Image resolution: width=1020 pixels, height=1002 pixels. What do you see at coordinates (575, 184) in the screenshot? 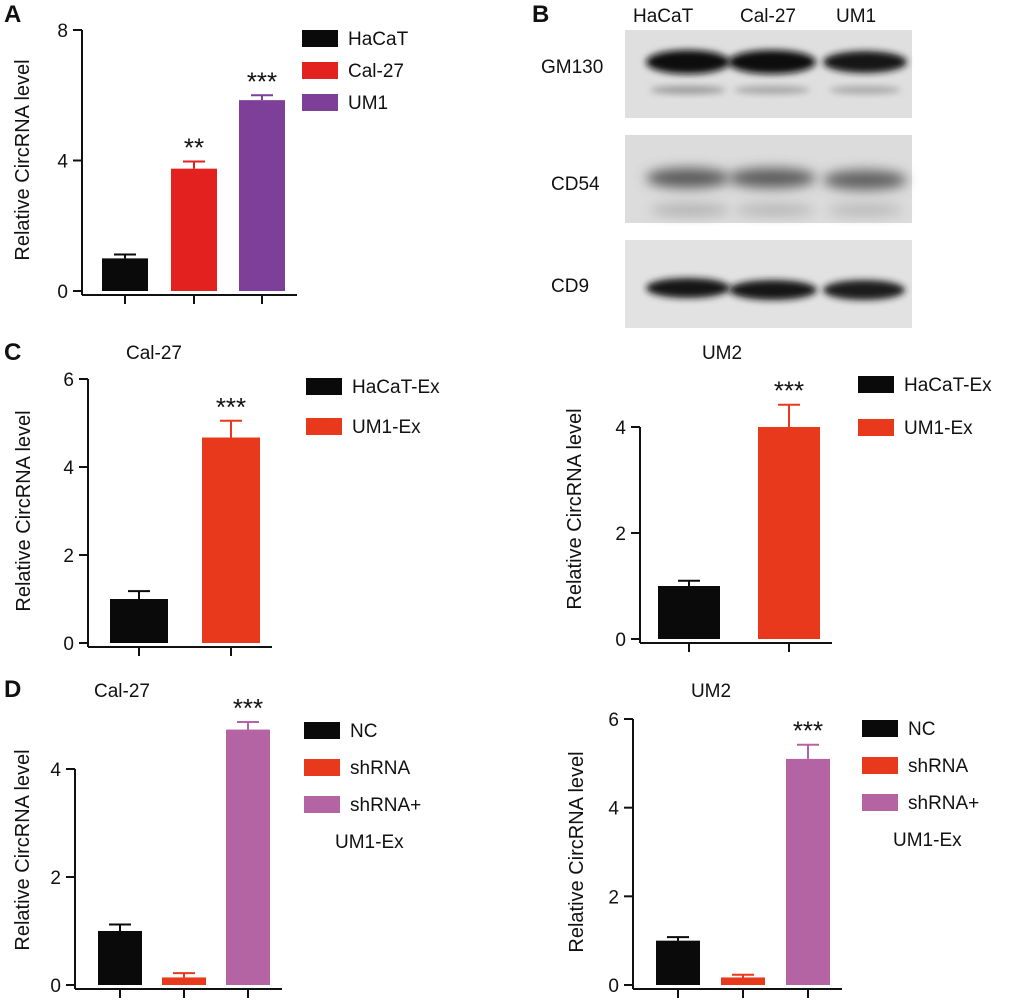
I see `blot-row-cd54: CD54` at bounding box center [575, 184].